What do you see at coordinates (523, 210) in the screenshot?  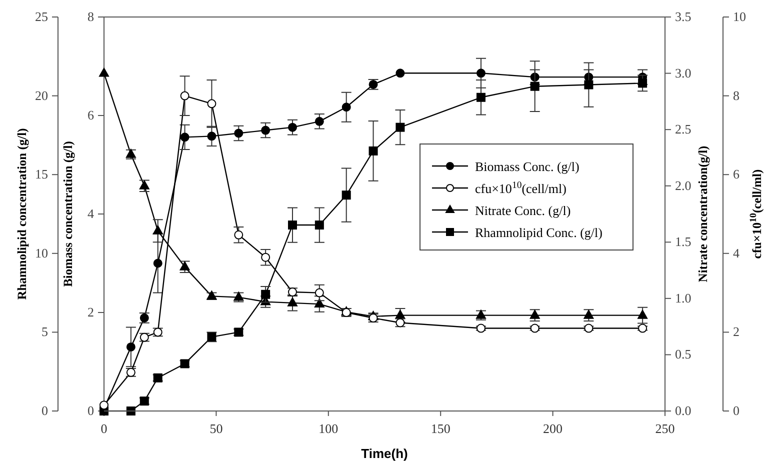 I see `legend-label: Nitrate Conc. (g/l)` at bounding box center [523, 210].